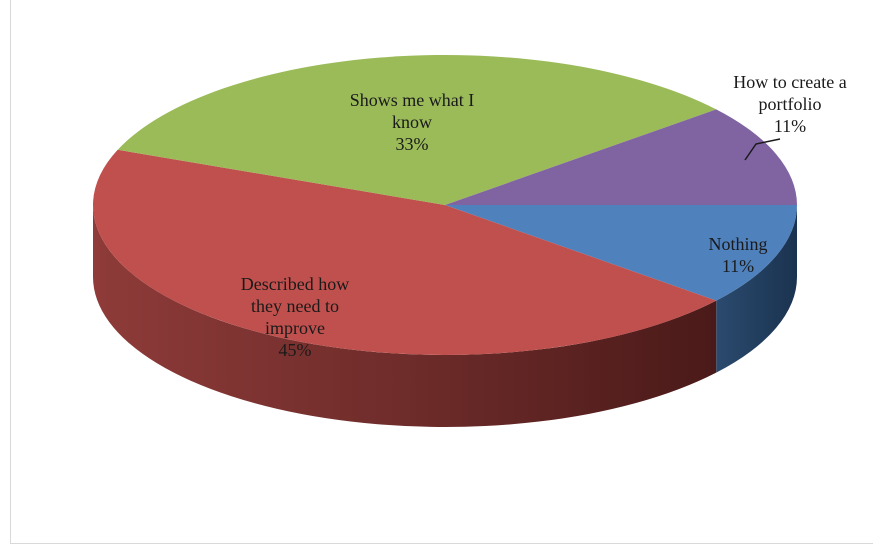  Describe the element at coordinates (295, 306) in the screenshot. I see `slice-label-line: they need to` at that location.